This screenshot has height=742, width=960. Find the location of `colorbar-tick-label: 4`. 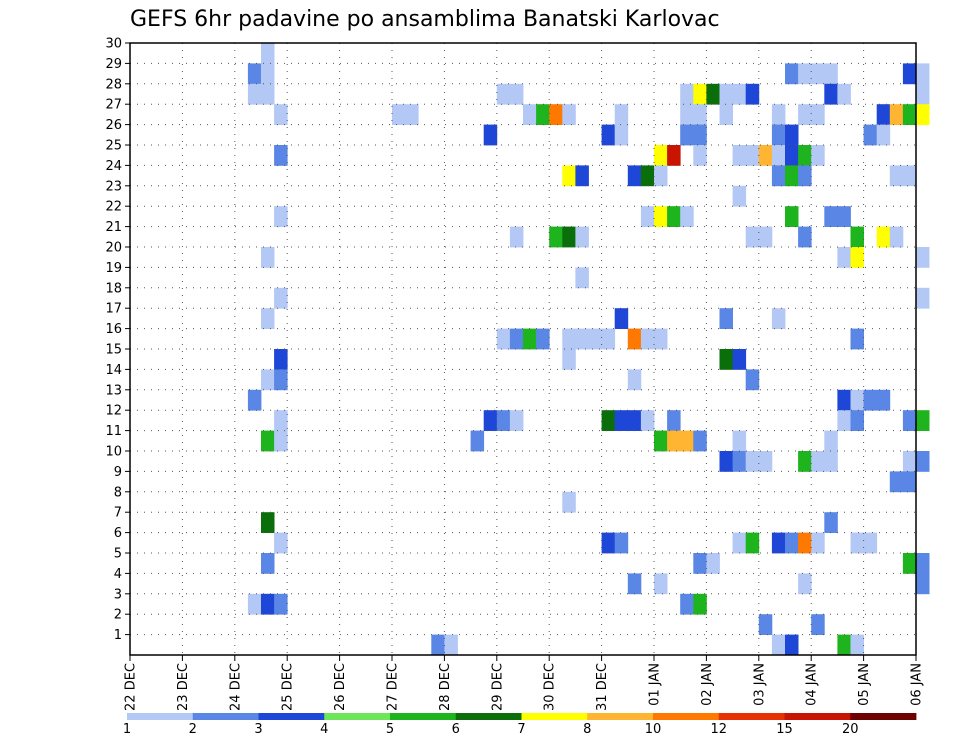

colorbar-tick-label: 4 is located at coordinates (324, 729).